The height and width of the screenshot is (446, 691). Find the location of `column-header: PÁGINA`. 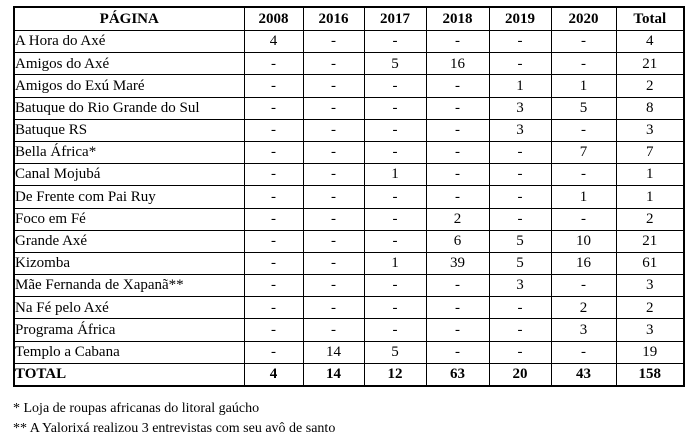

column-header: PÁGINA is located at coordinates (129, 18).